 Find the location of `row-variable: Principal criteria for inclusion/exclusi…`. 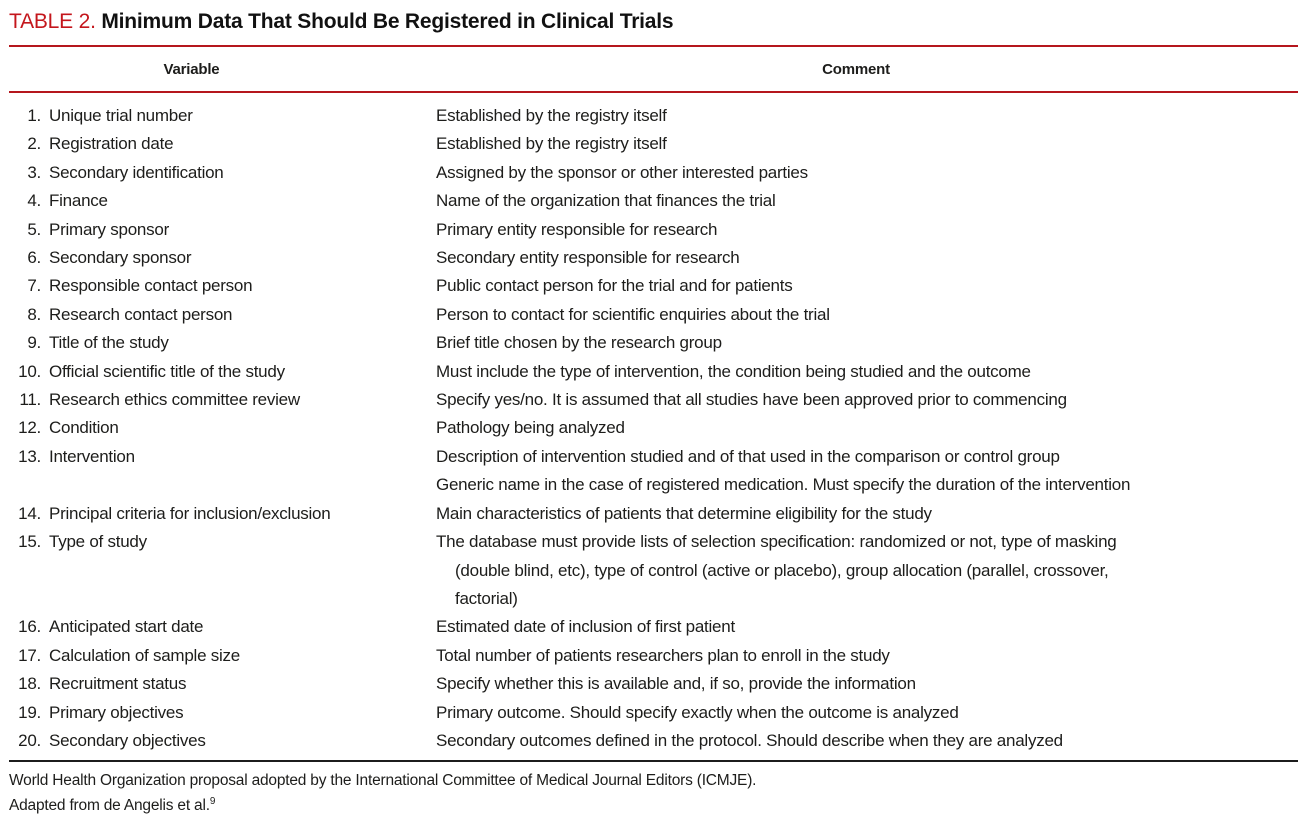

row-variable: Principal criteria for inclusion/exclusi… is located at coordinates (190, 513).